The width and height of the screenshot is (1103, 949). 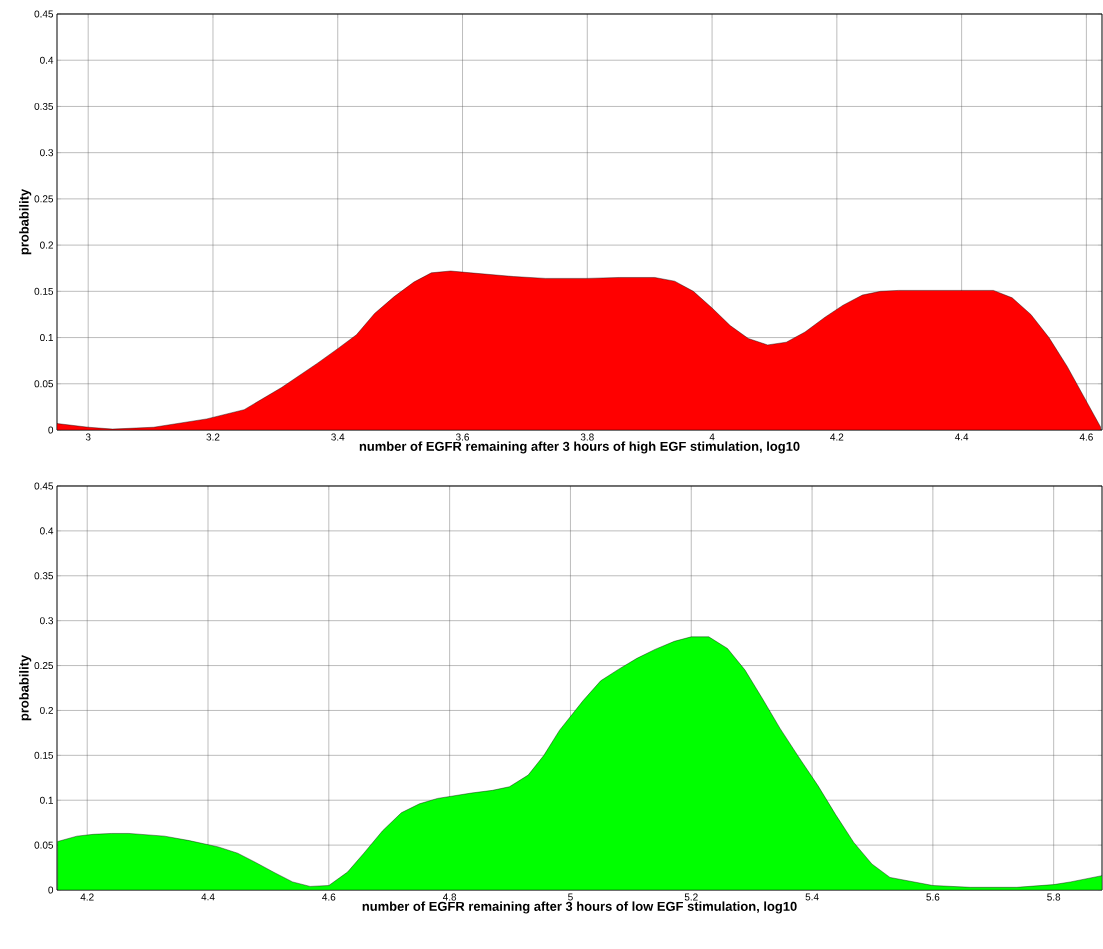 What do you see at coordinates (933, 897) in the screenshot?
I see `x-tick-label: 5.6` at bounding box center [933, 897].